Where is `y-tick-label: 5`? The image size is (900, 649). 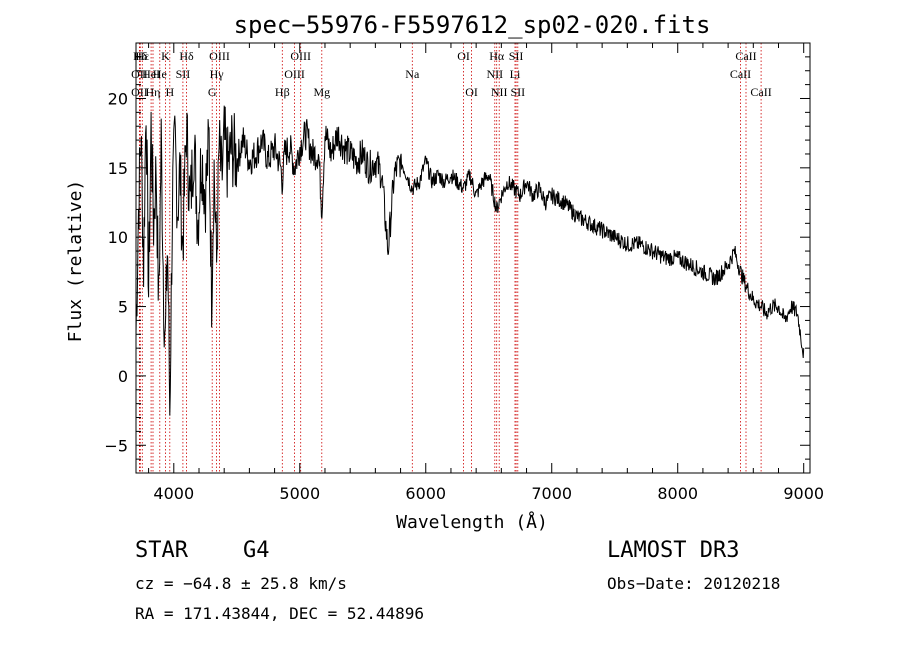
y-tick-label: 5 is located at coordinates (123, 307).